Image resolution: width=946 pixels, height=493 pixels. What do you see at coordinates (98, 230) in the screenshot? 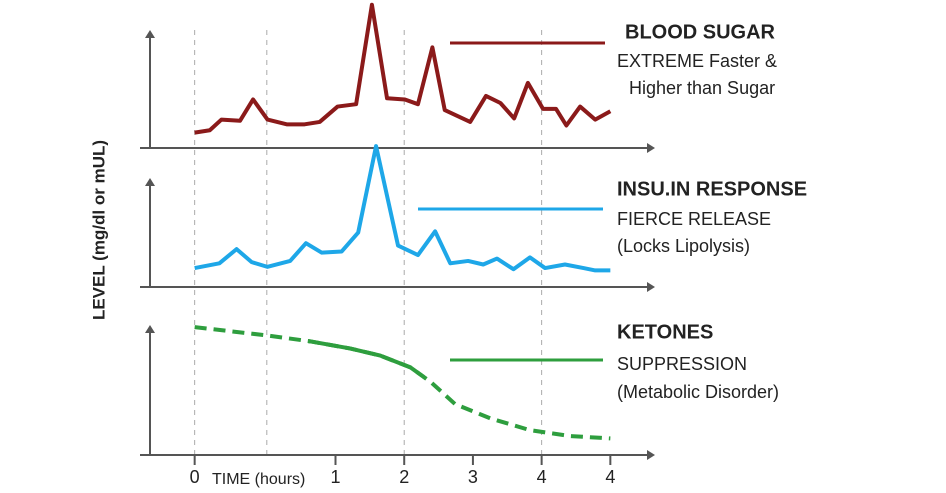
I see `y-axis-label: LEVEL (mg/dl or mUL)` at bounding box center [98, 230].